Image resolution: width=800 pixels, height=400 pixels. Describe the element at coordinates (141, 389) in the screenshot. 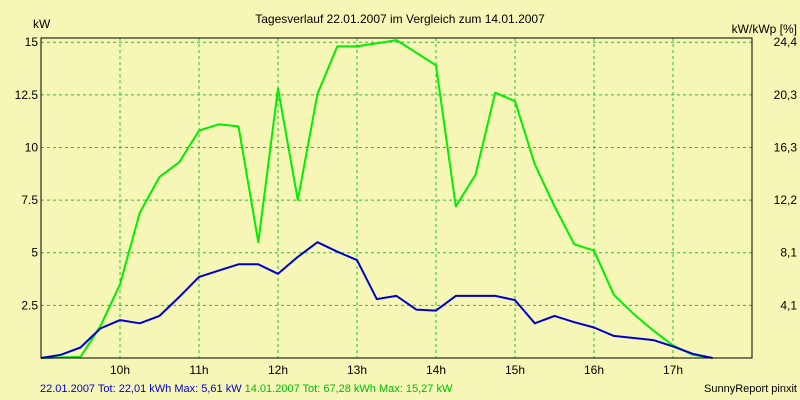

I see `legend-series-1: 22.01.2007 Tot: 22,01 kWh Max: 5,61 kW` at that location.